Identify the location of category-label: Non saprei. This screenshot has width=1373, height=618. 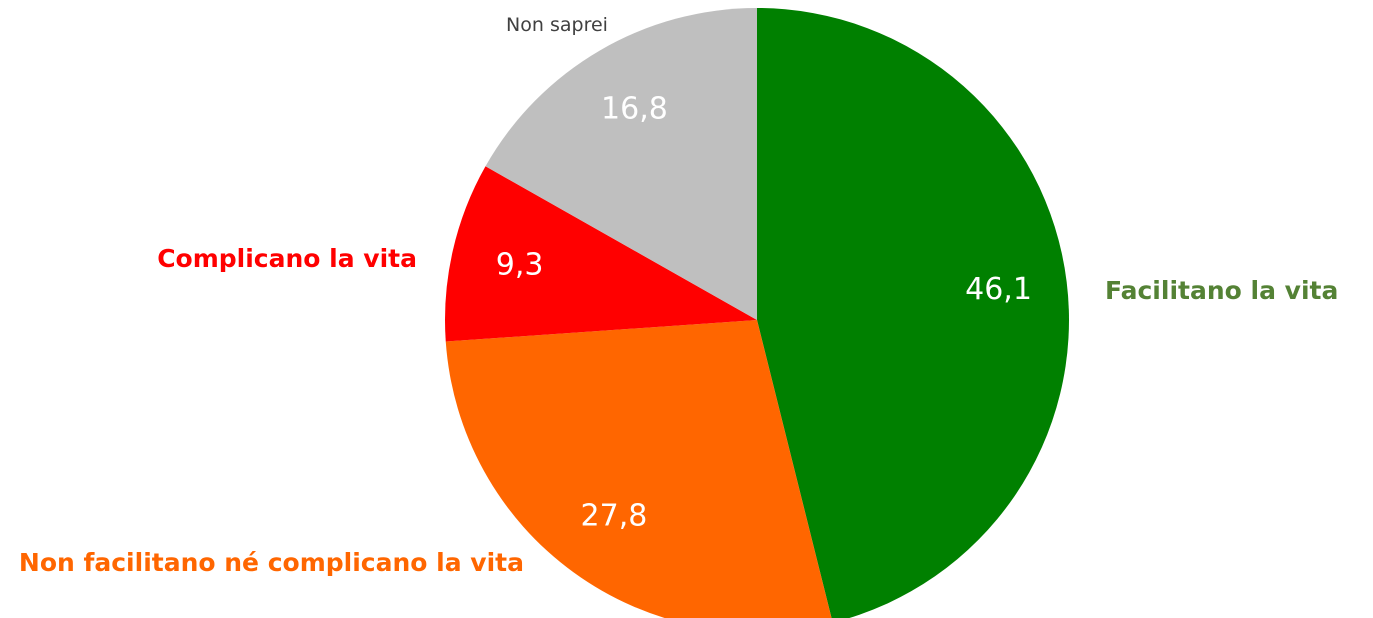
(557, 25).